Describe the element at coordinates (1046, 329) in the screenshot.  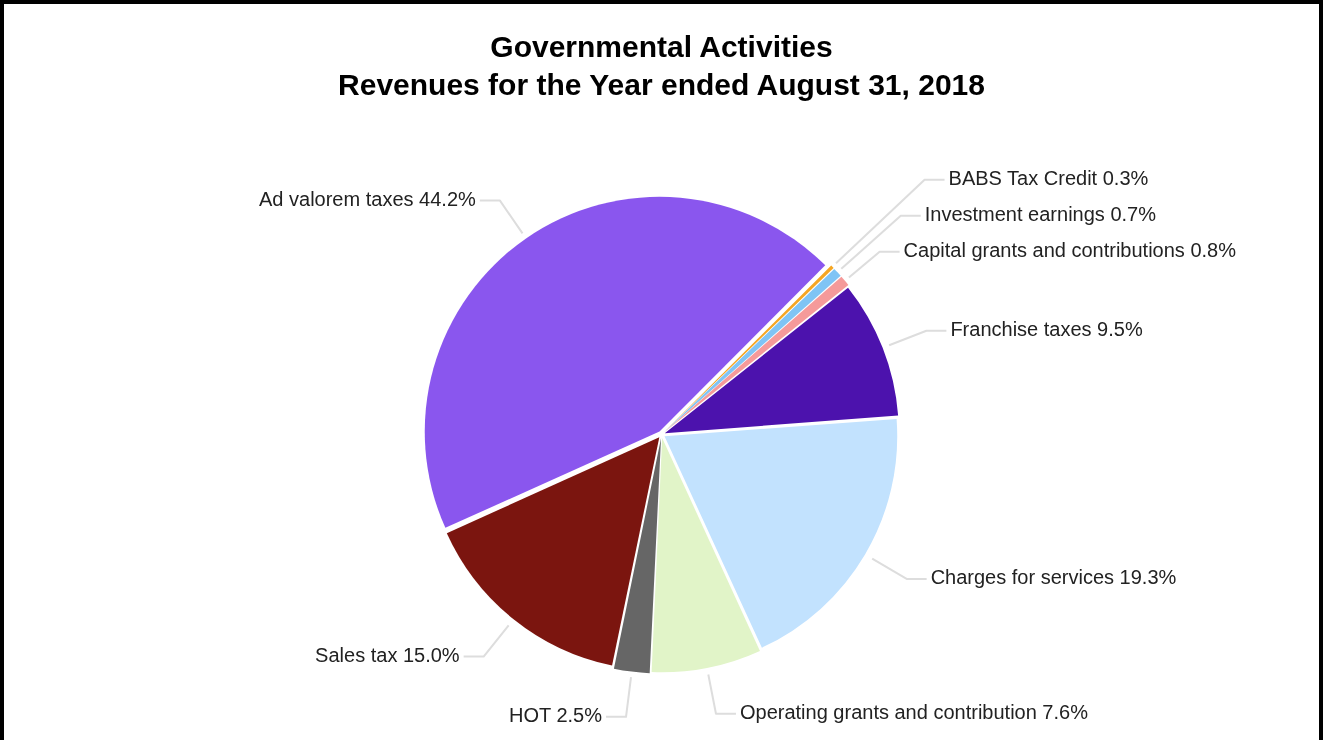
I see `slice-label: Franchise taxes 9.5%` at that location.